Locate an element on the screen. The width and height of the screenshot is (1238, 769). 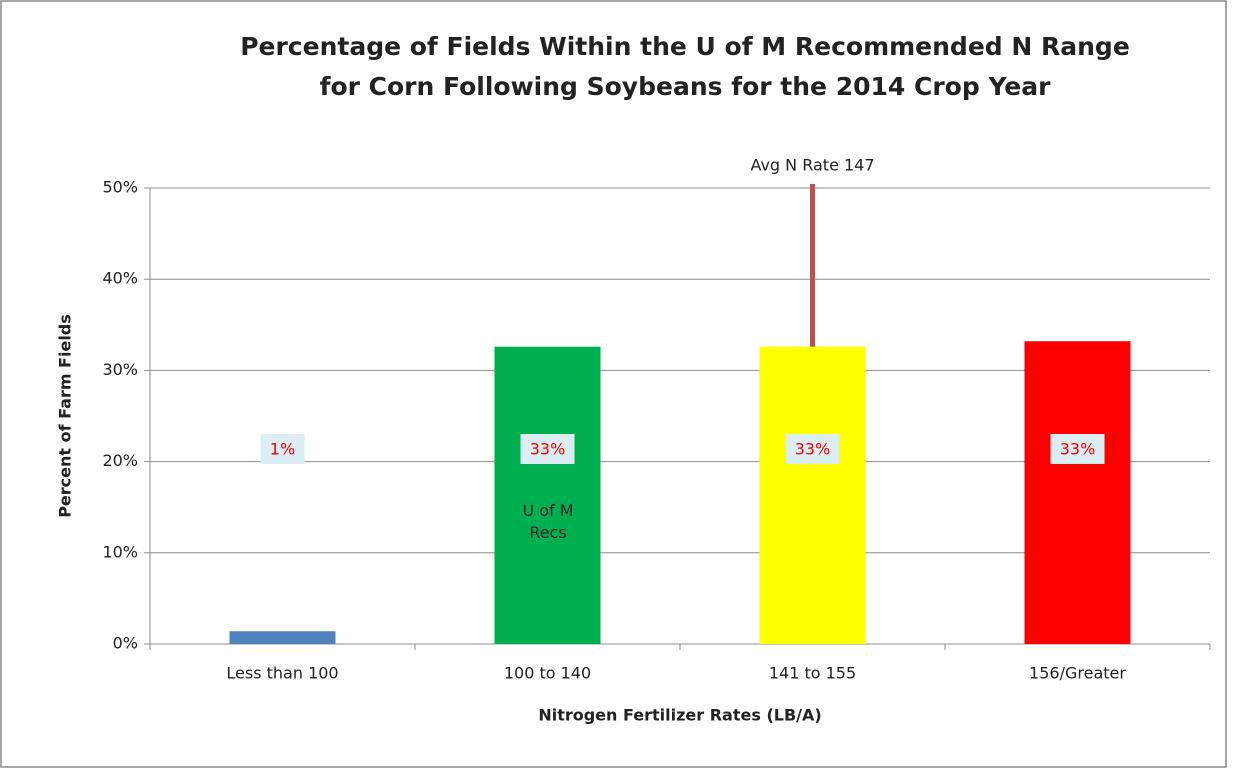
x-tick-label: 141 to 155 is located at coordinates (812, 673).